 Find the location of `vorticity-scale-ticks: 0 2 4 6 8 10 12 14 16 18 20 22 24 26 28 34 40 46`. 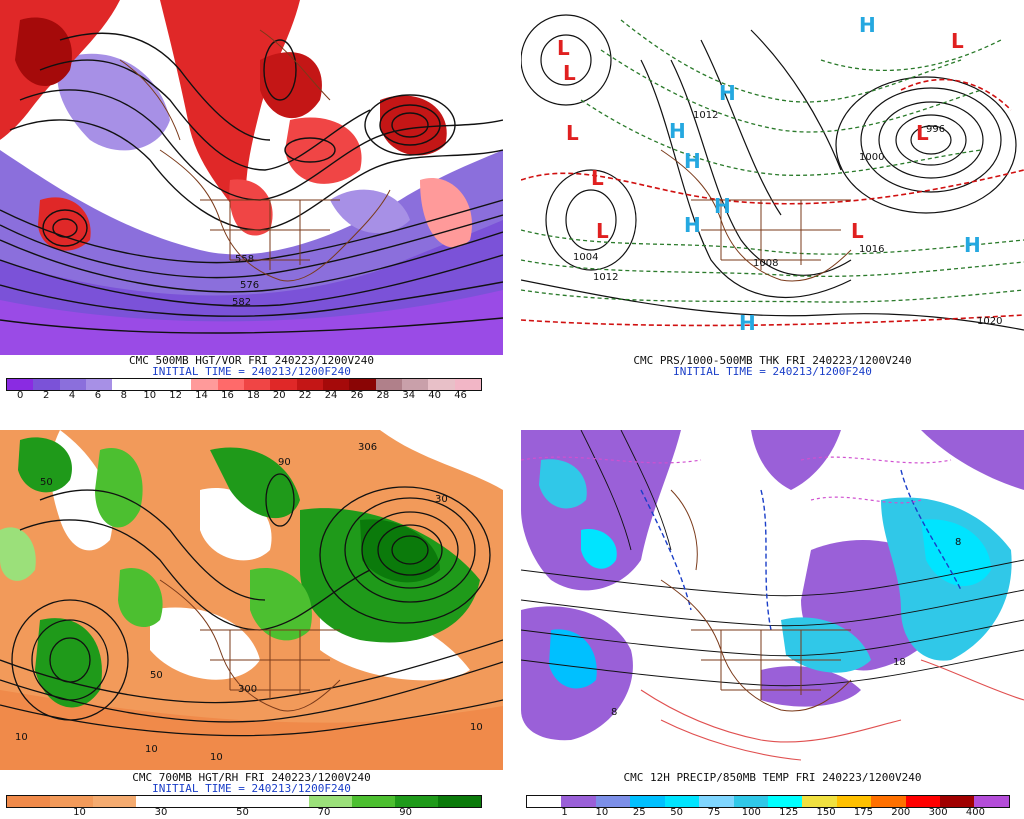

vorticity-scale-ticks: 0 2 4 6 8 10 12 14 16 18 20 22 24 26 28 34 40 46 is located at coordinates (243, 396).